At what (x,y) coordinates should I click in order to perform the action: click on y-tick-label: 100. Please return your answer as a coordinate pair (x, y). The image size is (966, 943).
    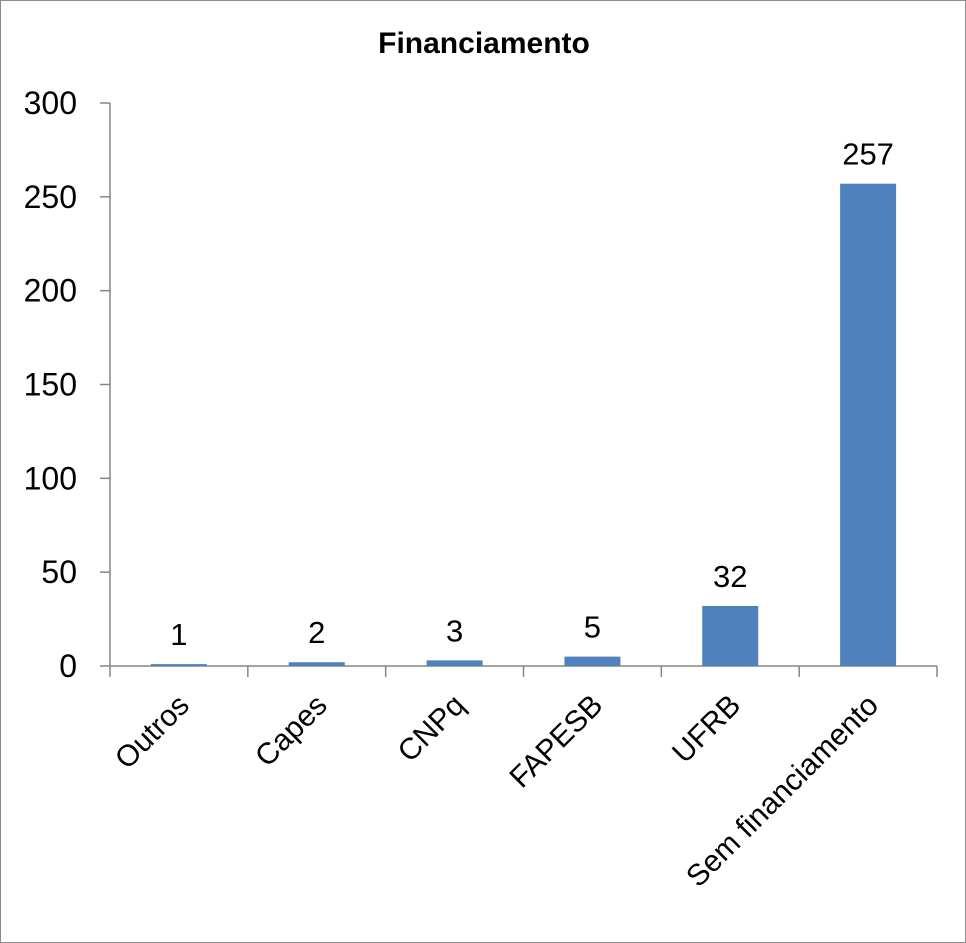
    Looking at the image, I should click on (50, 478).